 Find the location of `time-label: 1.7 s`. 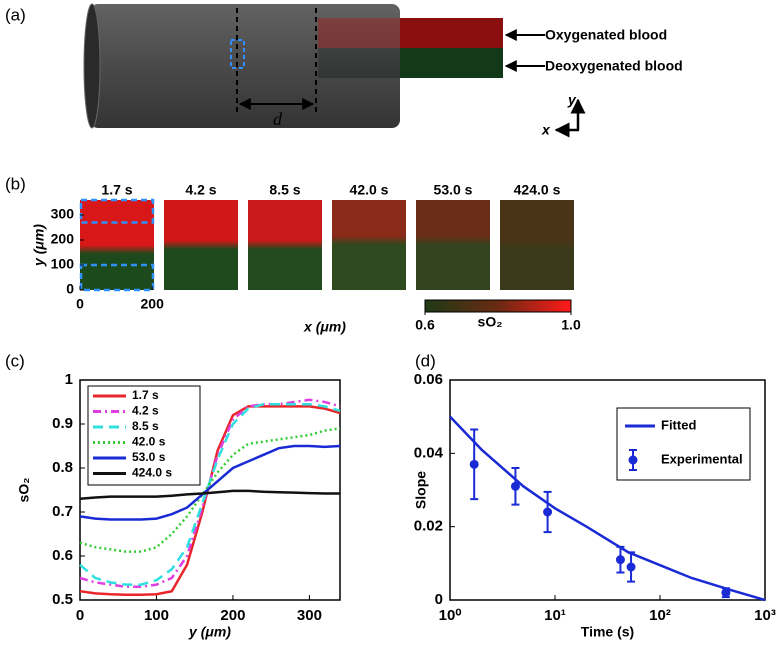

time-label: 1.7 s is located at coordinates (116, 190).